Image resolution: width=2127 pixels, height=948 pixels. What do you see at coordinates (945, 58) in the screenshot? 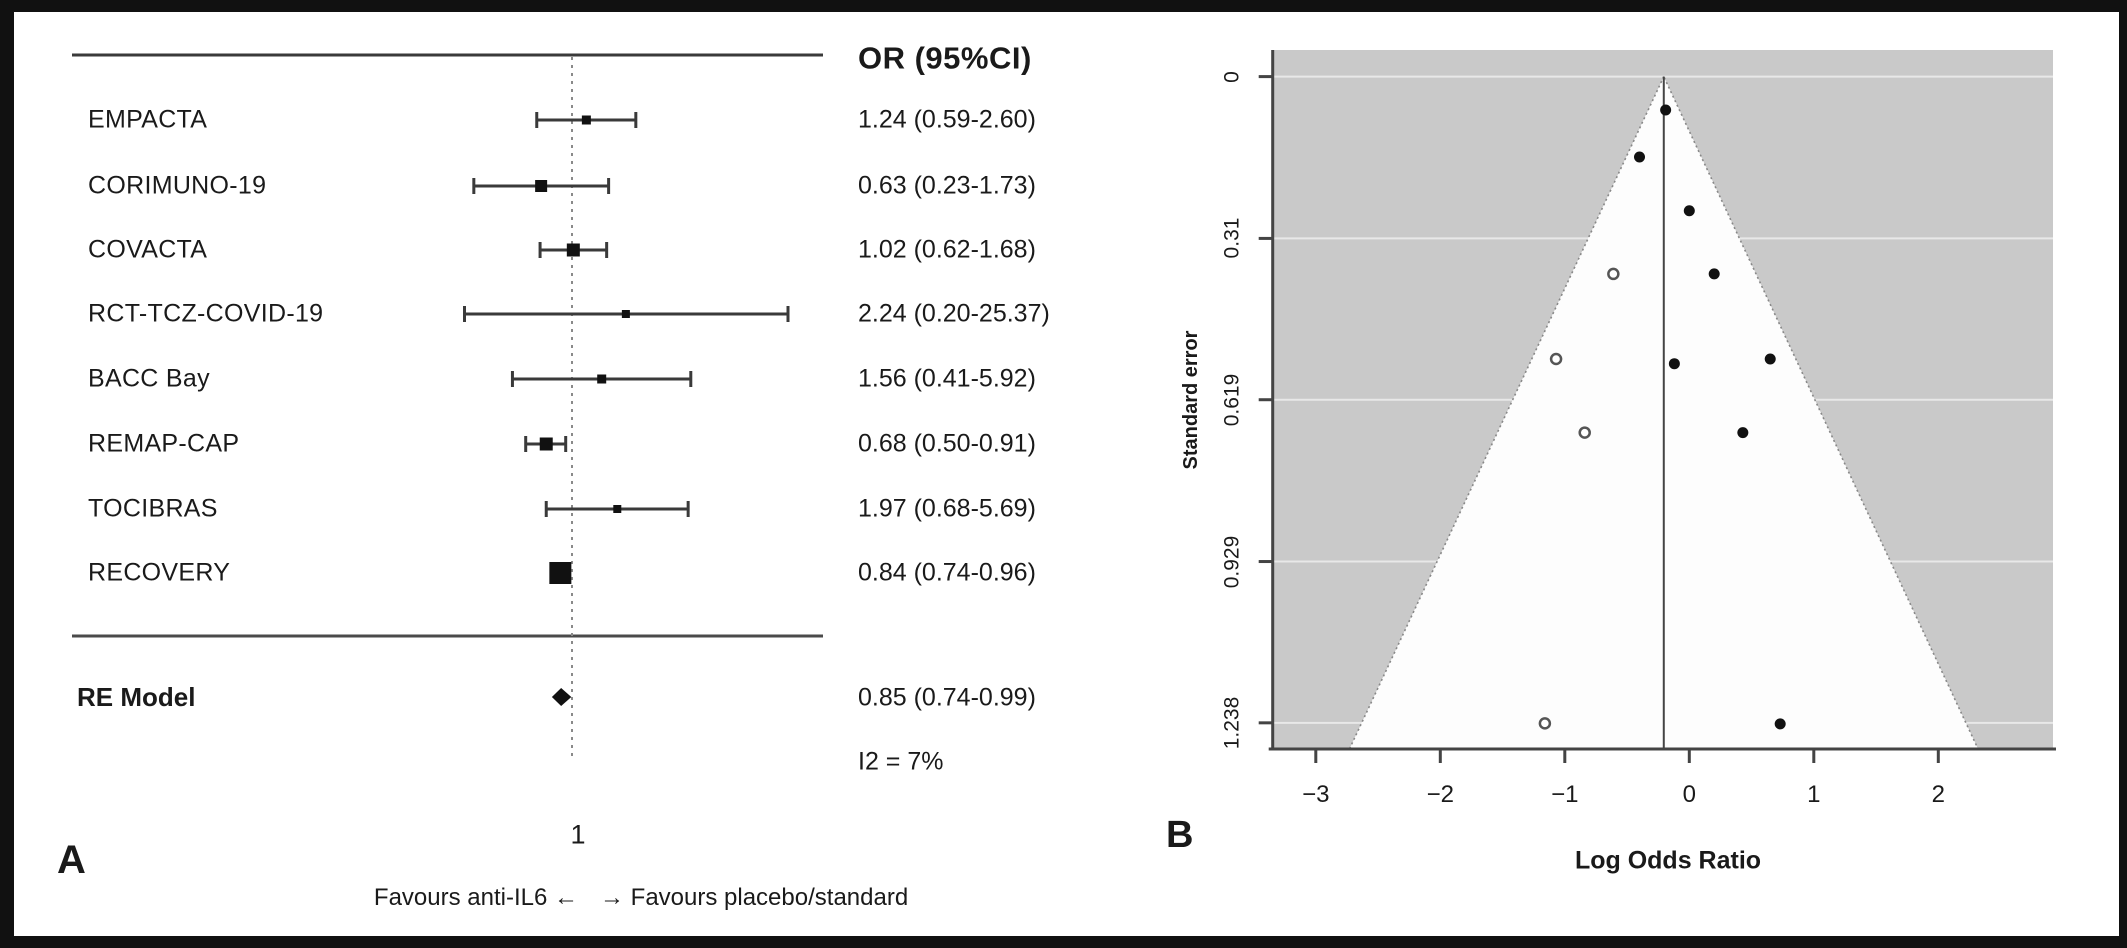
I see `or-column-header: OR (95%CI)` at bounding box center [945, 58].